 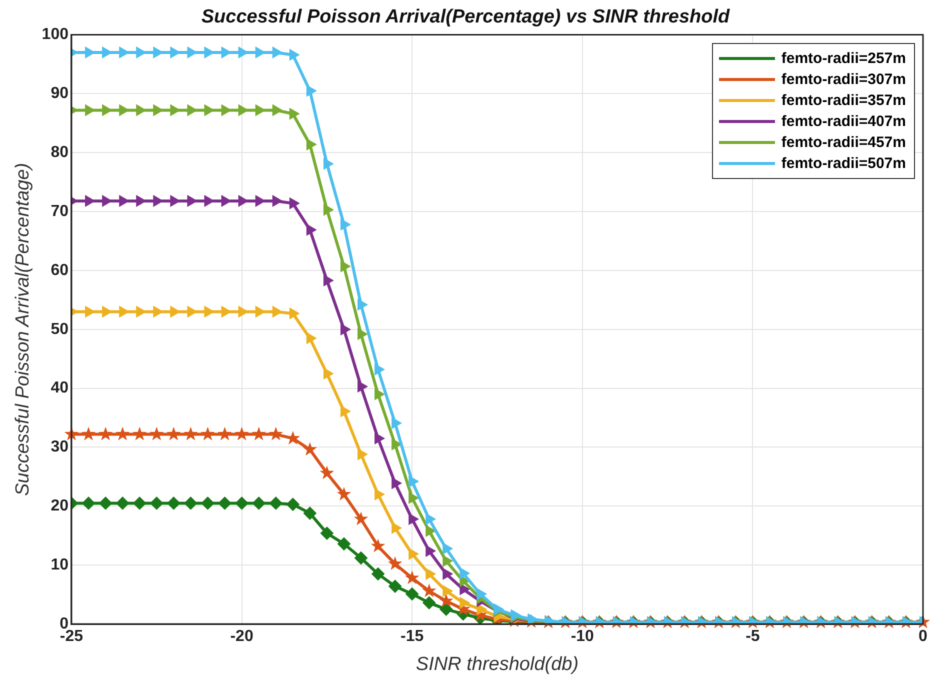 What do you see at coordinates (843, 100) in the screenshot?
I see `legend-label: femto-radii=357m` at bounding box center [843, 100].